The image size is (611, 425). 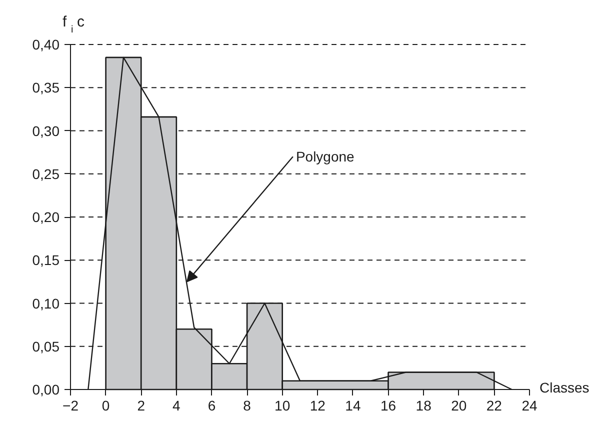 I want to click on y-tick-label: 0,40, so click(x=46, y=44).